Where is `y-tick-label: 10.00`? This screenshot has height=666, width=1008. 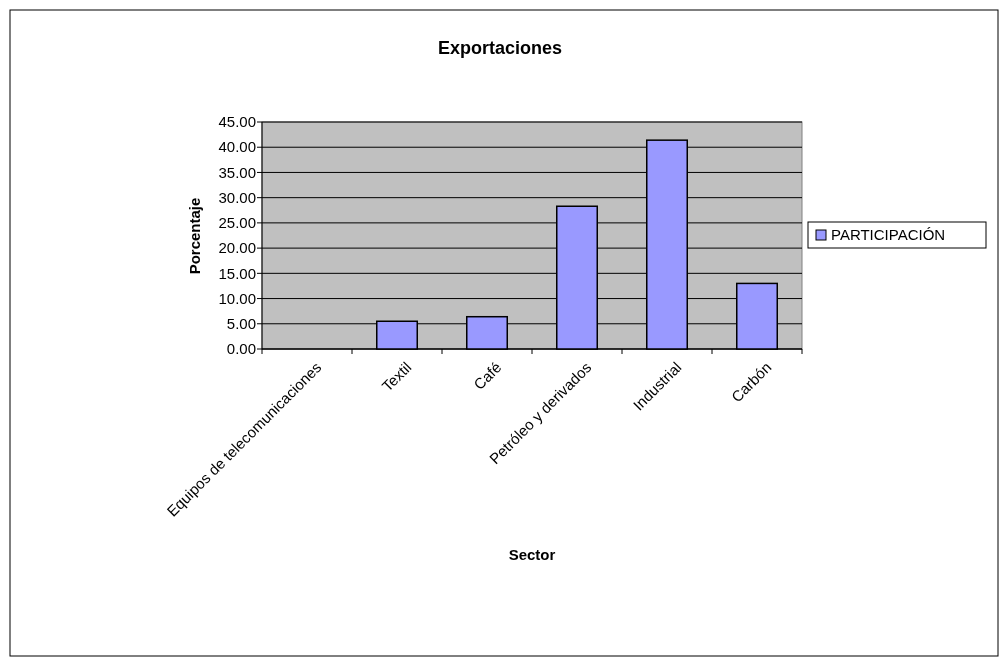
y-tick-label: 10.00 is located at coordinates (237, 298).